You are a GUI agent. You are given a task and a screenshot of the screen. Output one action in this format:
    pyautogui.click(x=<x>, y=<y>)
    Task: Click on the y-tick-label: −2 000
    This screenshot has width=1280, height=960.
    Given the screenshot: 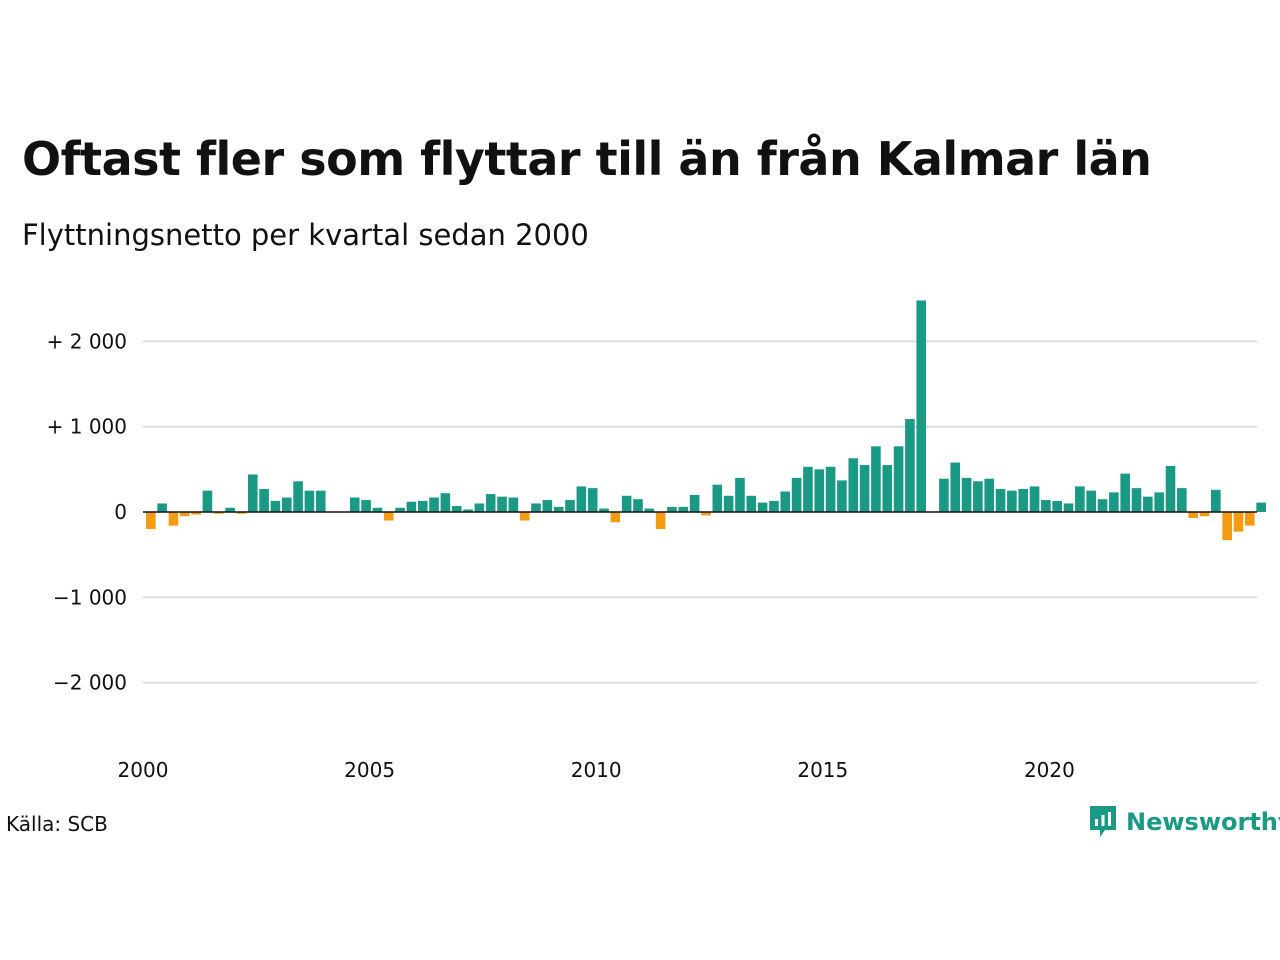 What is the action you would take?
    pyautogui.click(x=90, y=683)
    